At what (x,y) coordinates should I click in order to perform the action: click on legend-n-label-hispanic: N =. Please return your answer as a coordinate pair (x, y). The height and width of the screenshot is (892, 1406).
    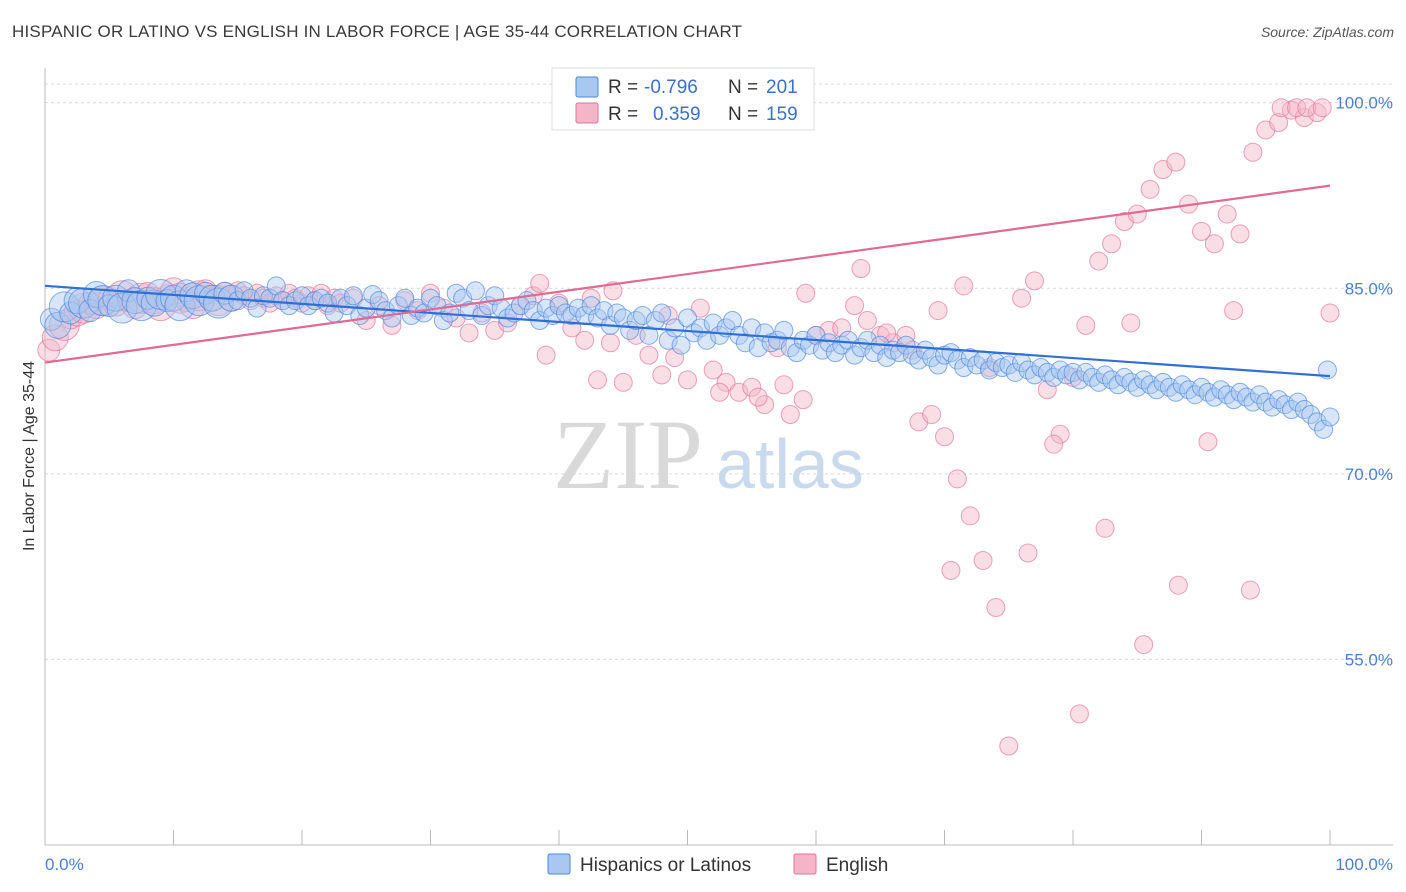
    Looking at the image, I should click on (743, 87).